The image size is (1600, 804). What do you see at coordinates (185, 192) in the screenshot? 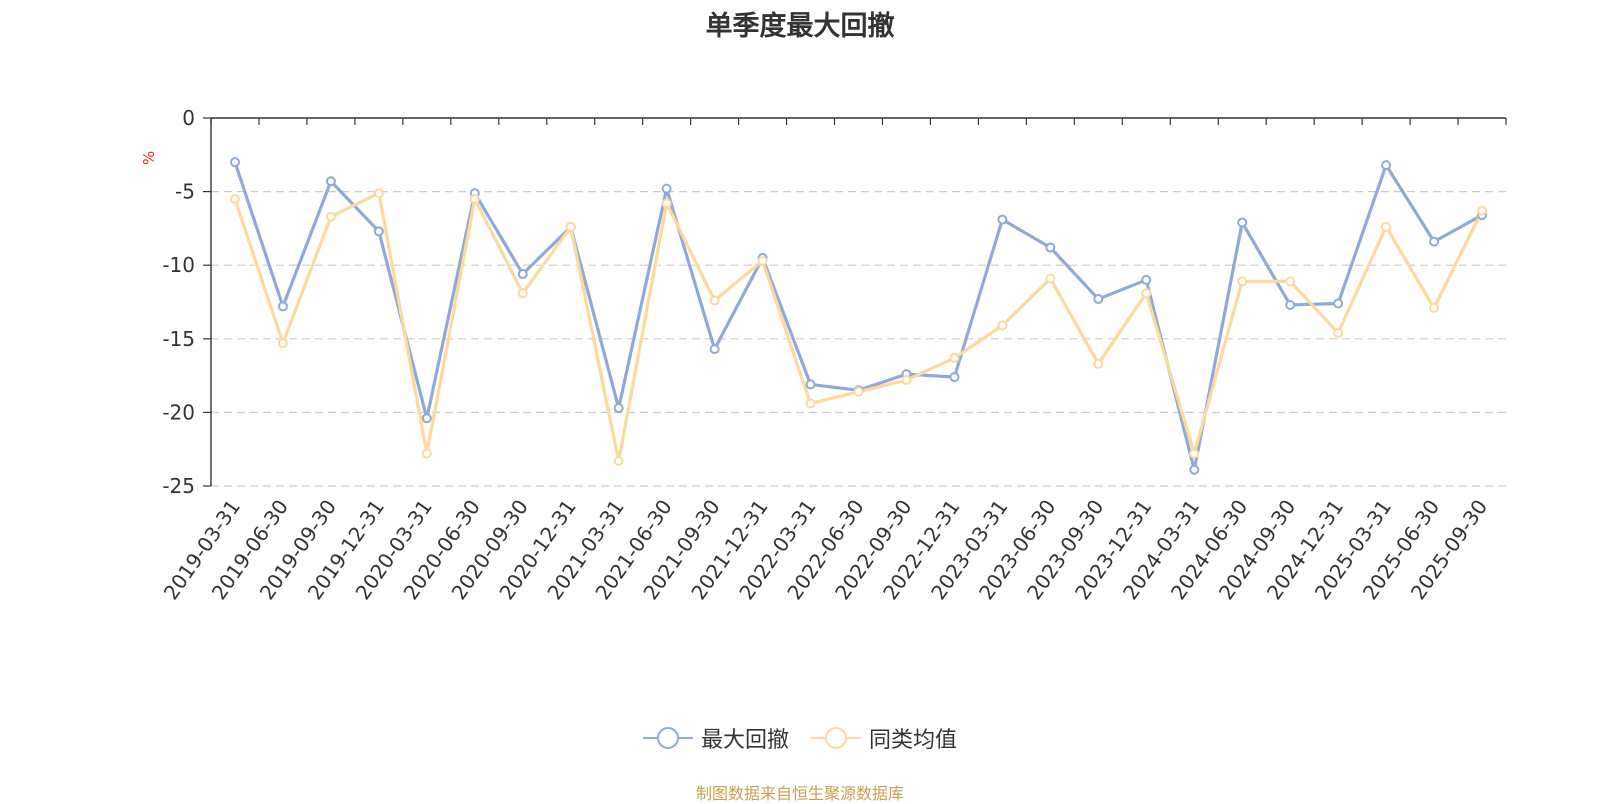
I see `y-tick-label: -5` at bounding box center [185, 192].